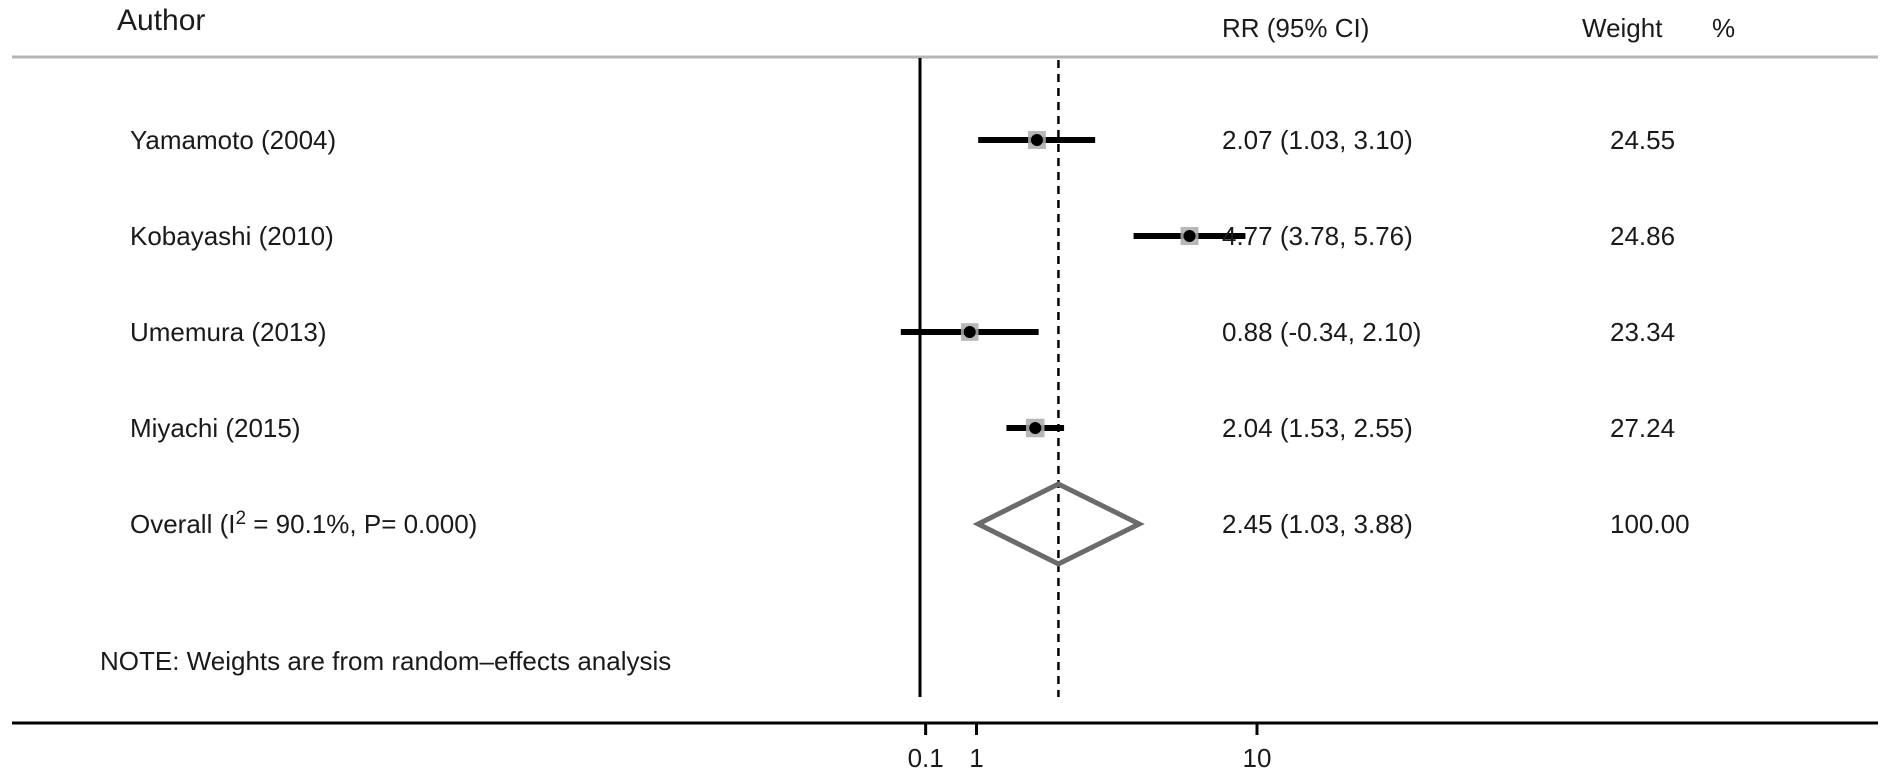 The image size is (1890, 781). Describe the element at coordinates (1642, 428) in the screenshot. I see `study-weight: 27.24` at that location.